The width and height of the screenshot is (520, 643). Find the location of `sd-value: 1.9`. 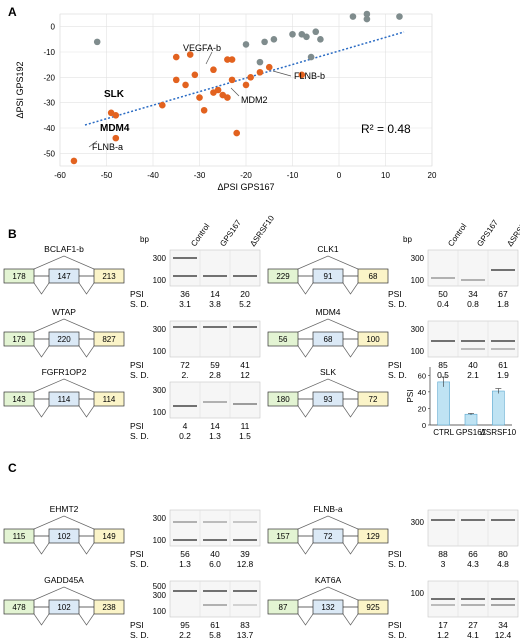

sd-value: 1.9 is located at coordinates (503, 375).